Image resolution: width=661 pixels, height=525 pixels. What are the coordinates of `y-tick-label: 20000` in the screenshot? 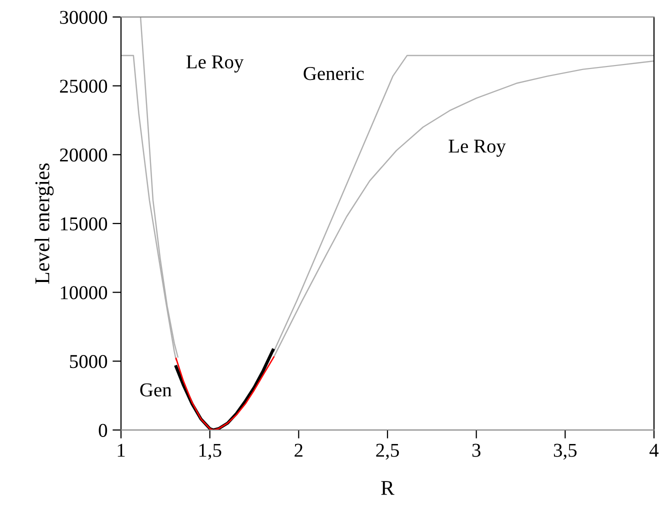 It's located at (84, 155).